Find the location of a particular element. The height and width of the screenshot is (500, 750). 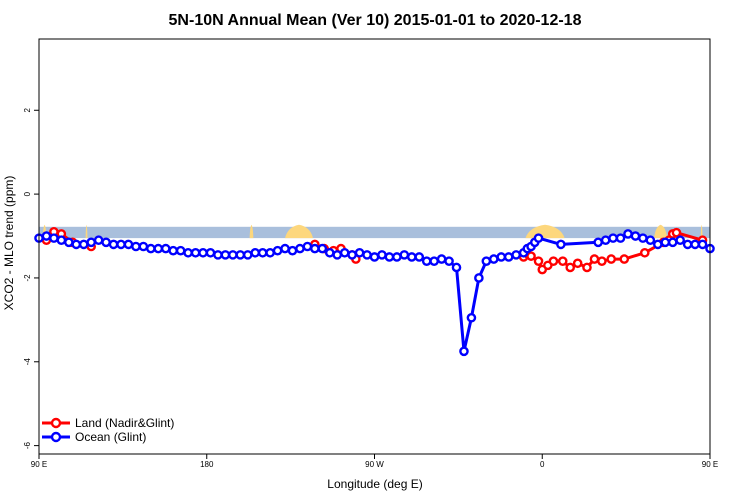

landmask-band is located at coordinates (374, 231).